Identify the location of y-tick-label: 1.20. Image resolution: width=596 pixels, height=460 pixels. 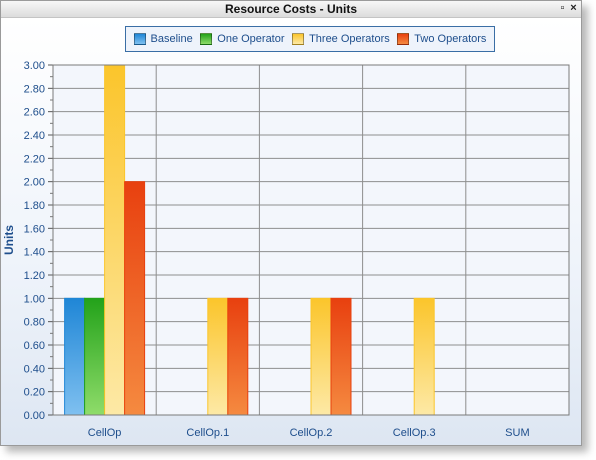
(34, 276).